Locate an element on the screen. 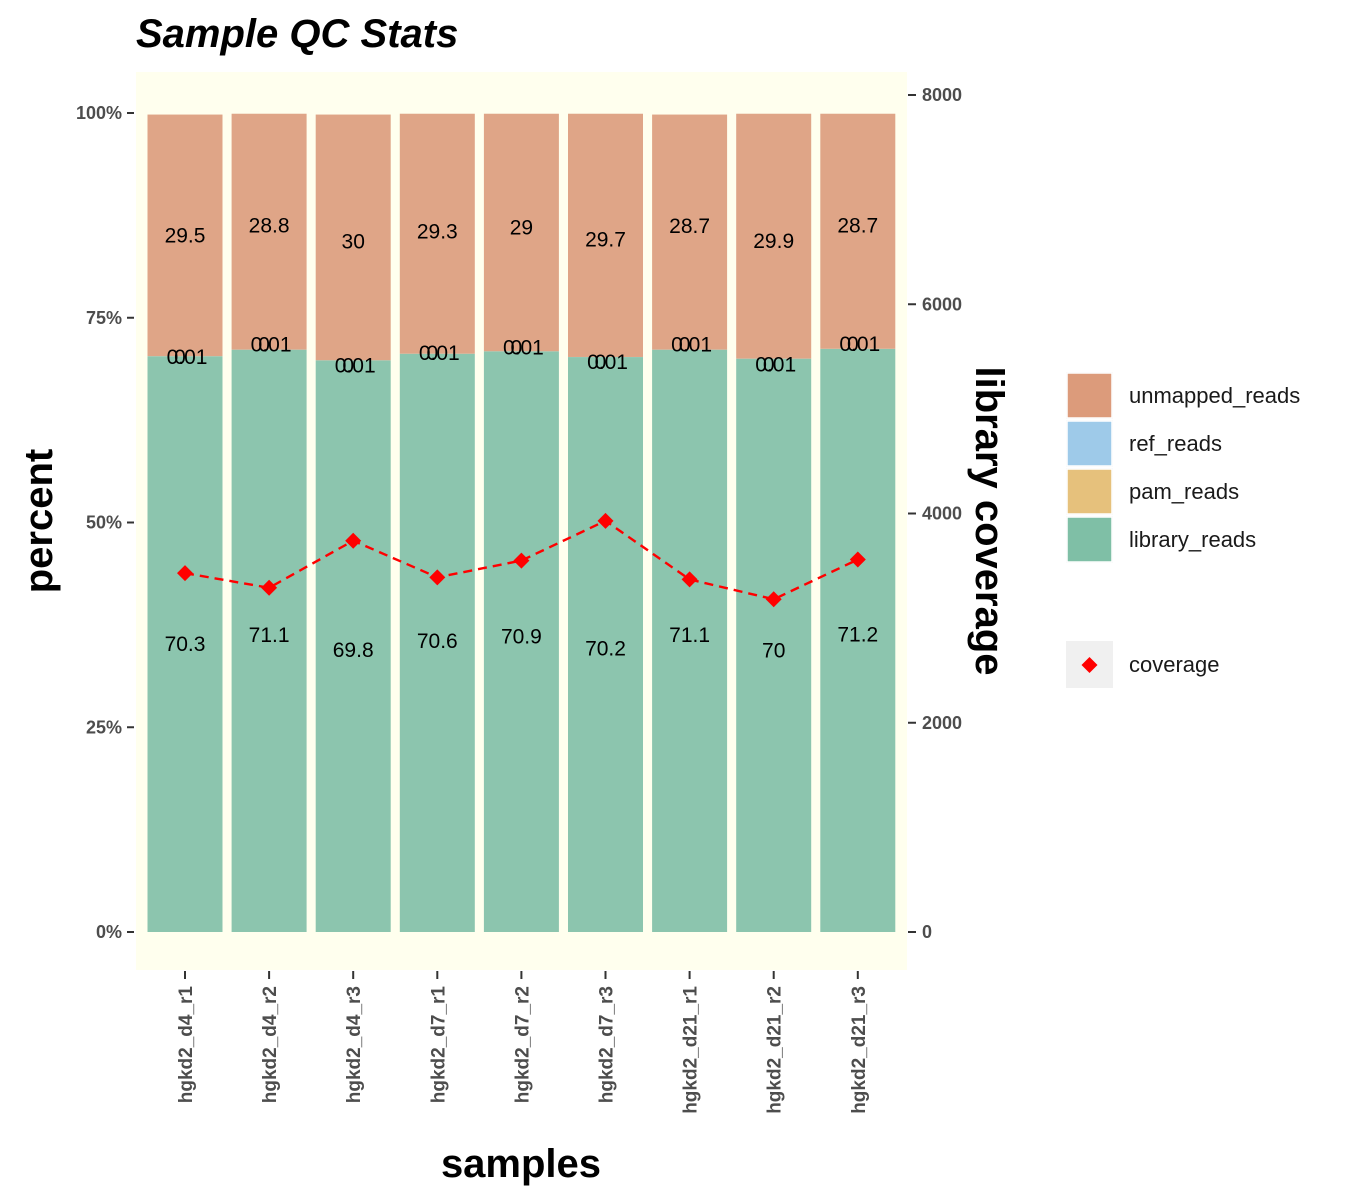 The width and height of the screenshot is (1350, 1200). label-pam_reads-hgkd2_d4_r3: 0 is located at coordinates (348, 365).